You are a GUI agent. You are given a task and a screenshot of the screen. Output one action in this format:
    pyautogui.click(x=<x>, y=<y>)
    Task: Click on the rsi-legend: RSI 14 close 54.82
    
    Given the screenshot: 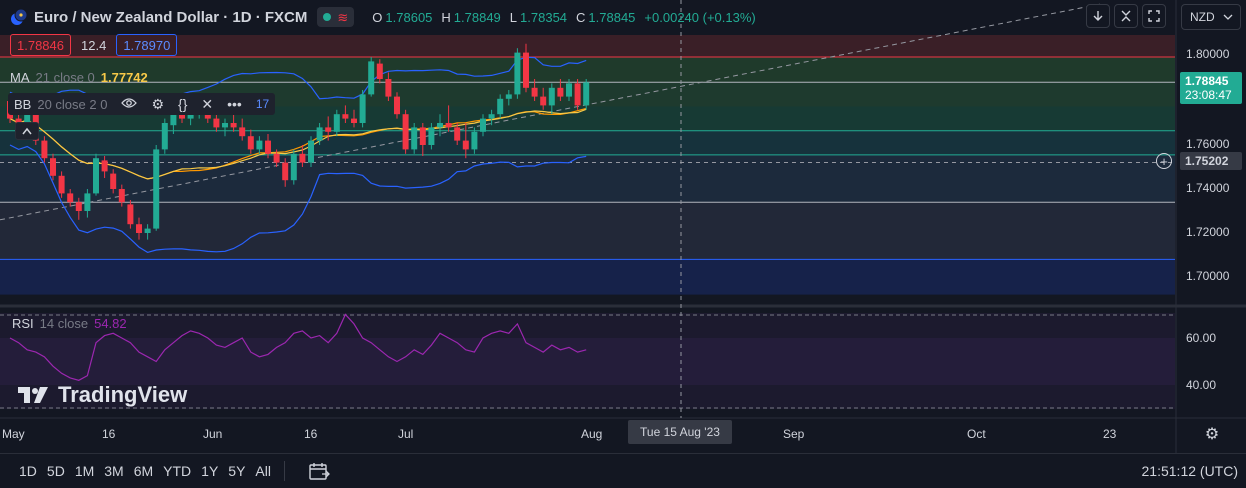 What is the action you would take?
    pyautogui.click(x=69, y=323)
    